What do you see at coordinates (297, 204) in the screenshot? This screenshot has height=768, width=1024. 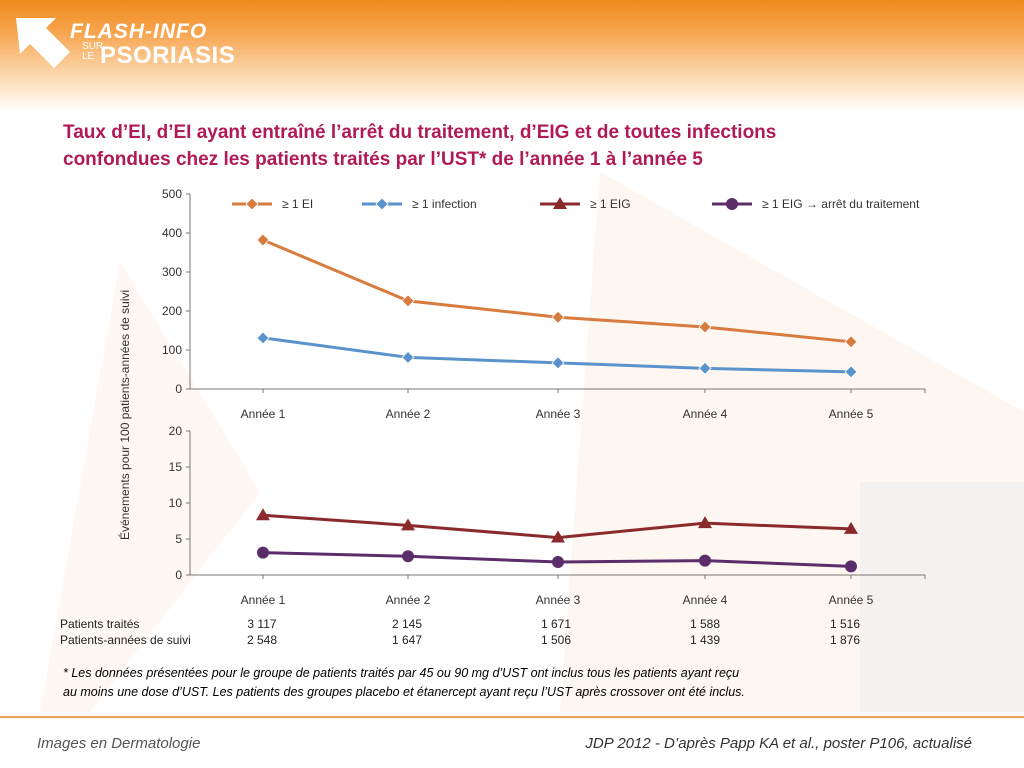 I see `legend-label: ≥ 1 EI` at bounding box center [297, 204].